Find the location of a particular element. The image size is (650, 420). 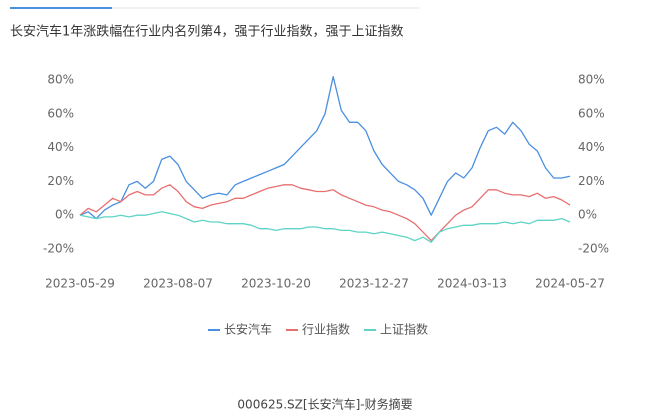

legend-label: 上证指数 is located at coordinates (404, 329).